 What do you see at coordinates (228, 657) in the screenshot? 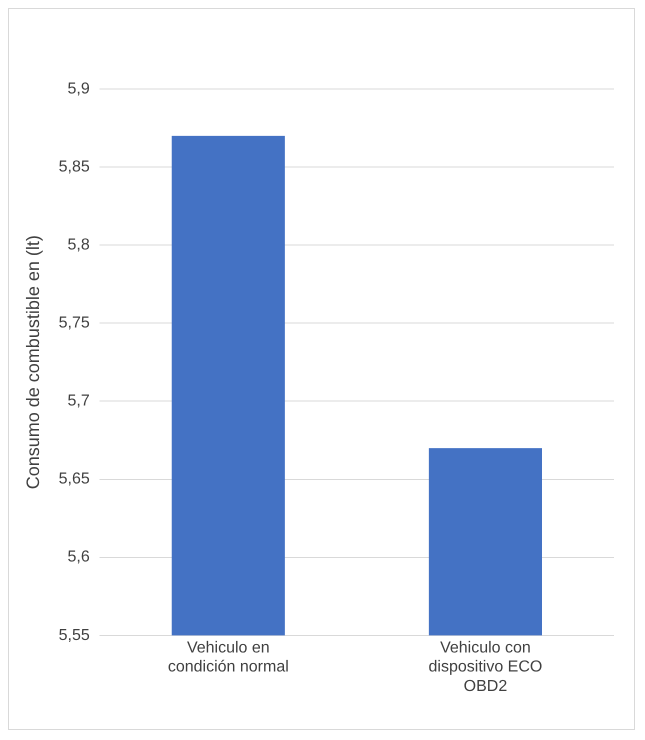
I see `x-tick-label: Vehiculo en condición normal` at bounding box center [228, 657].